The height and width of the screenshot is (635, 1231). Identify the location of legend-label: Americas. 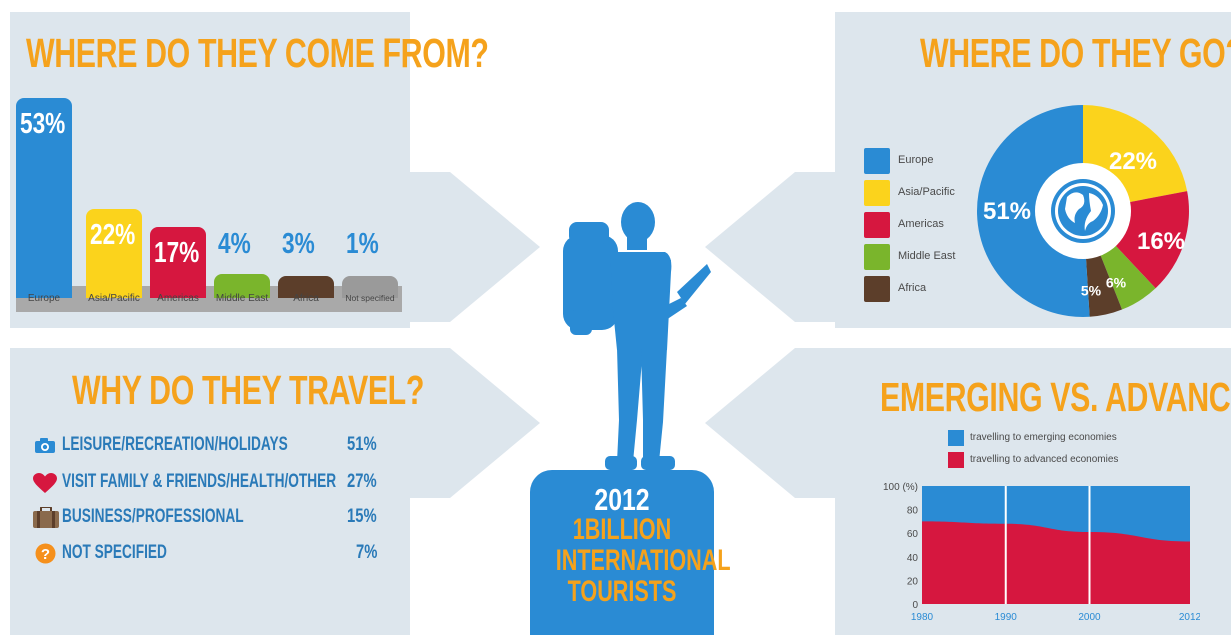
(921, 224).